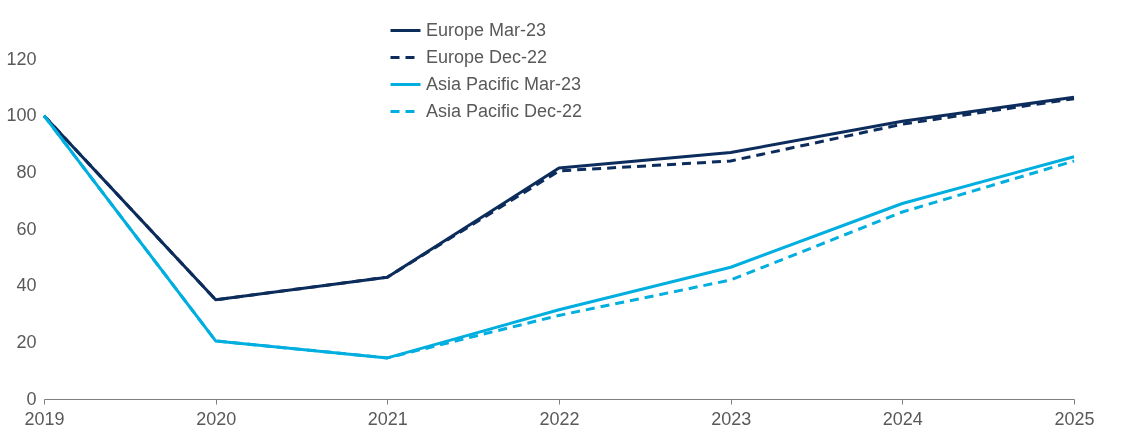 Image resolution: width=1125 pixels, height=433 pixels. I want to click on x-tick-label: 2019, so click(44, 418).